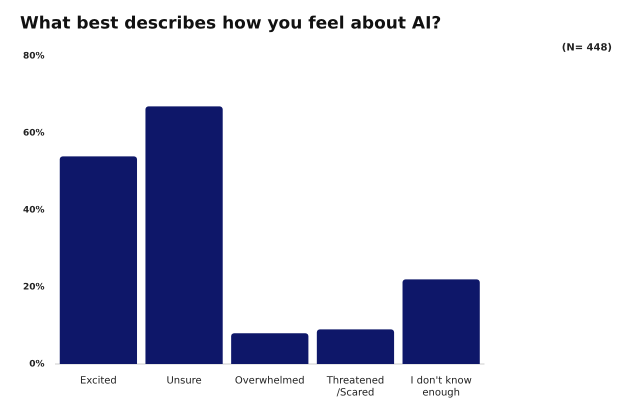  What do you see at coordinates (33, 287) in the screenshot?
I see `y-tick-label: 20%` at bounding box center [33, 287].